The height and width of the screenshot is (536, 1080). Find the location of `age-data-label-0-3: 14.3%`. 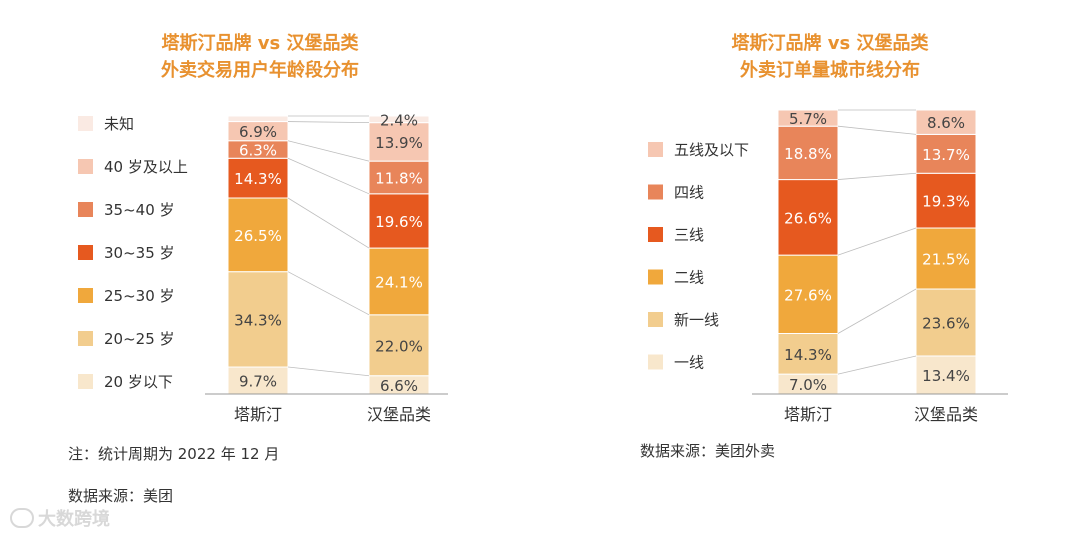

age-data-label-0-3: 14.3% is located at coordinates (258, 179).